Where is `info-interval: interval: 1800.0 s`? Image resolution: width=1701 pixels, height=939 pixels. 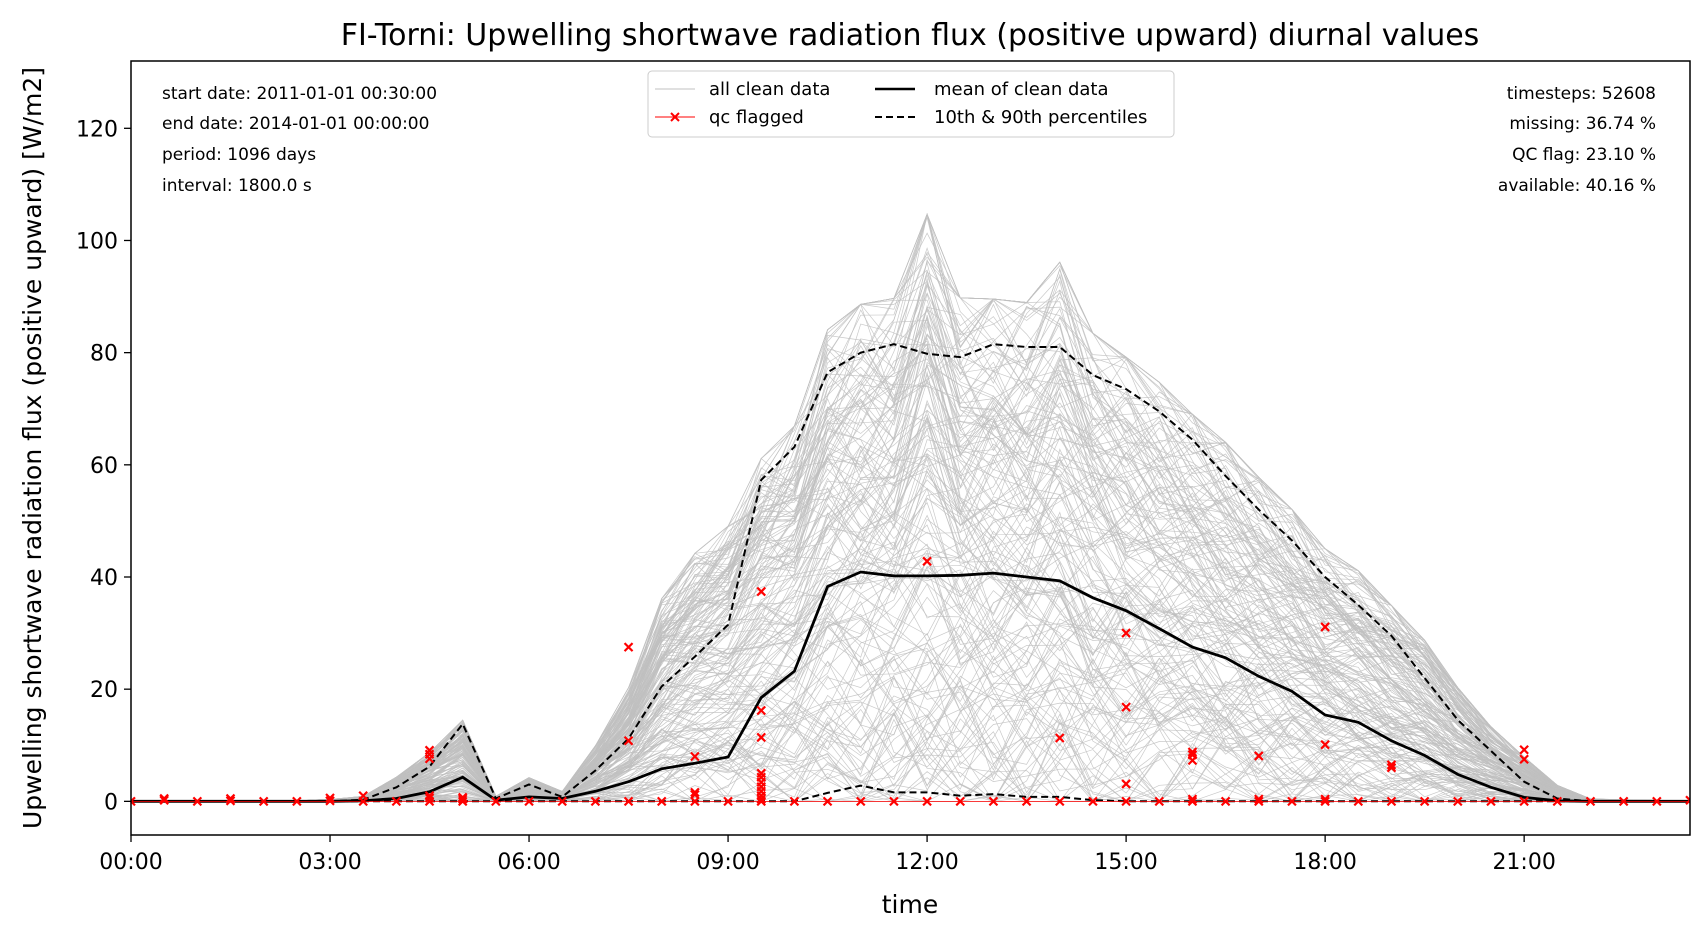 info-interval: interval: 1800.0 s is located at coordinates (237, 186).